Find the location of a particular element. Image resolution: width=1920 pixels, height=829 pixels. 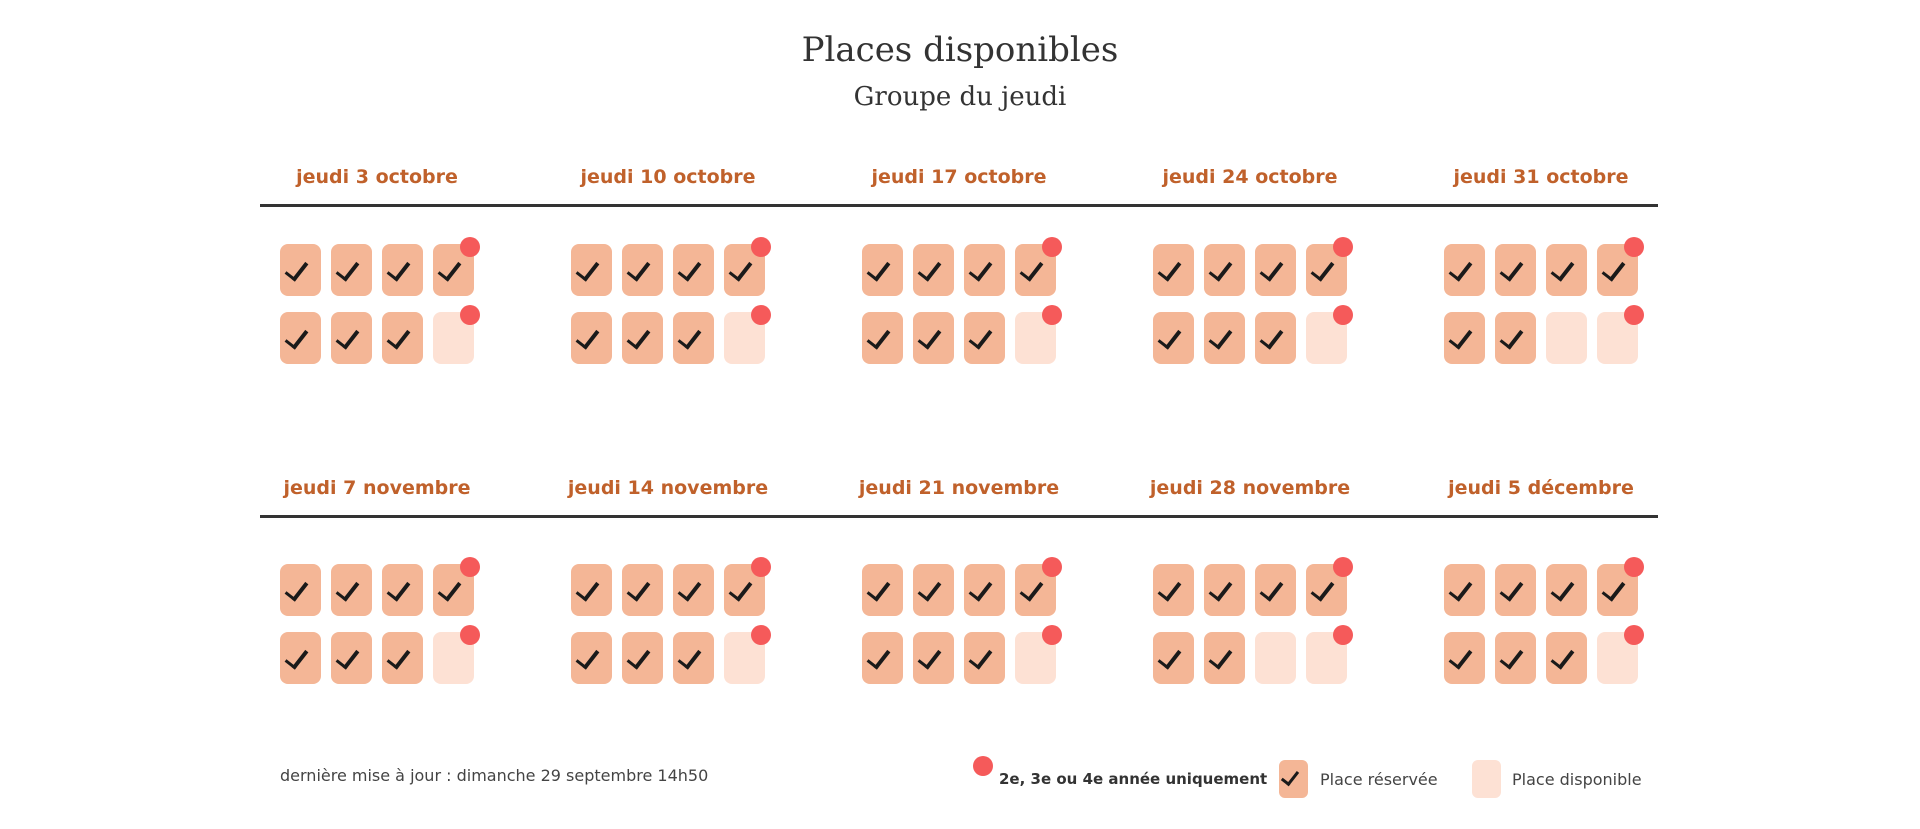

session-date: jeudi 10 octobre is located at coordinates (668, 177).